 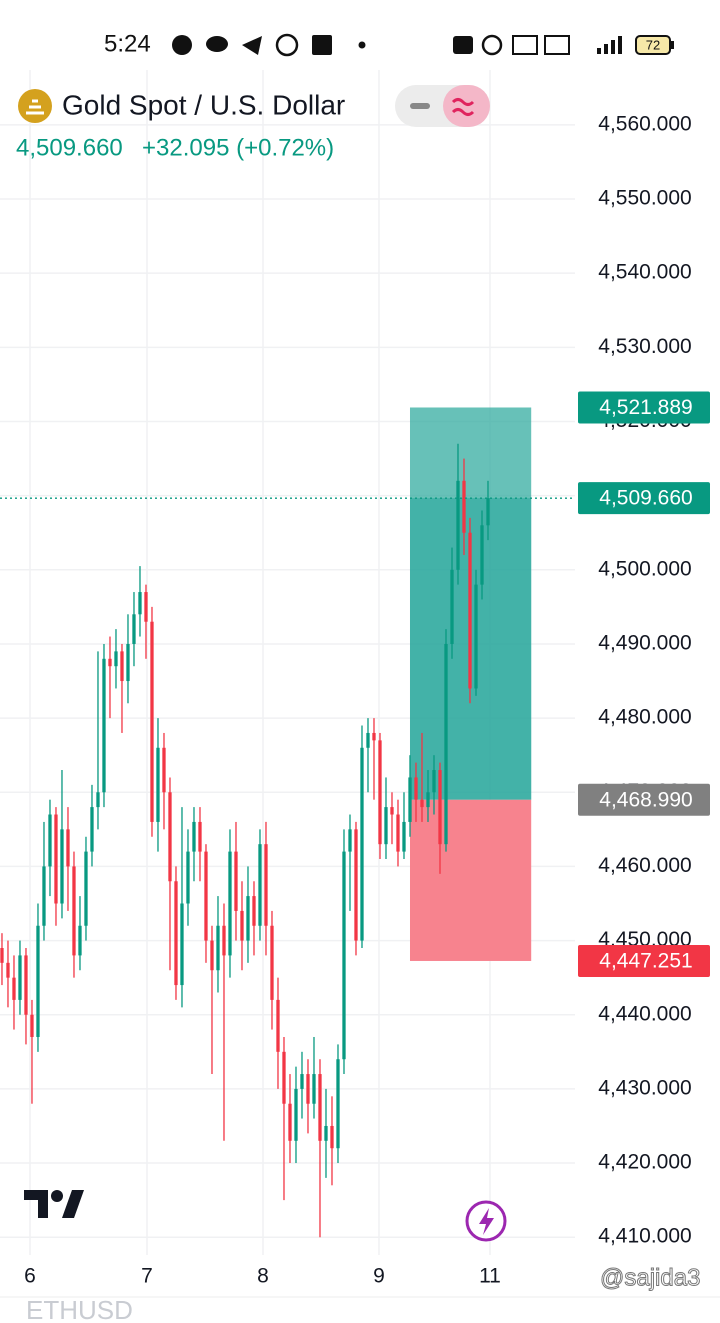 I want to click on y-tick-label: 4,480.000, so click(x=644, y=717).